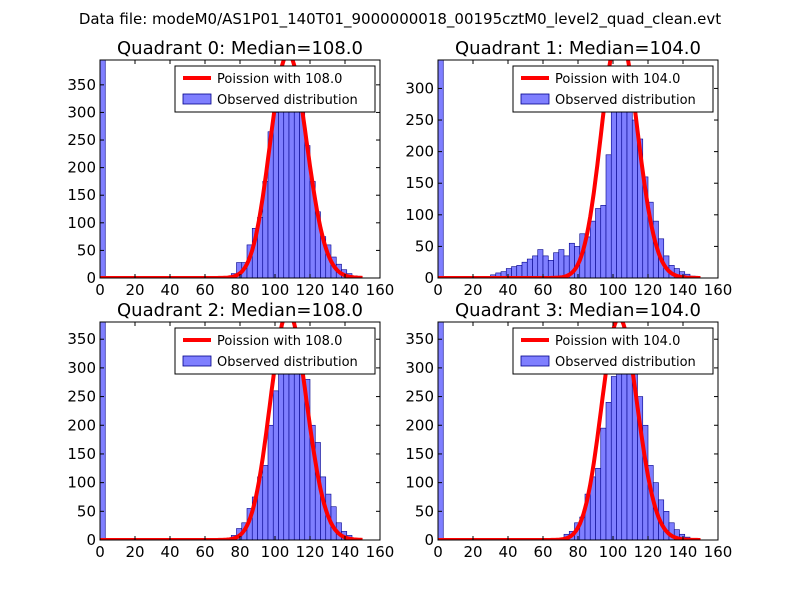 Image resolution: width=800 pixels, height=600 pixels. Describe the element at coordinates (81, 339) in the screenshot. I see `y-tick-label: 350` at that location.